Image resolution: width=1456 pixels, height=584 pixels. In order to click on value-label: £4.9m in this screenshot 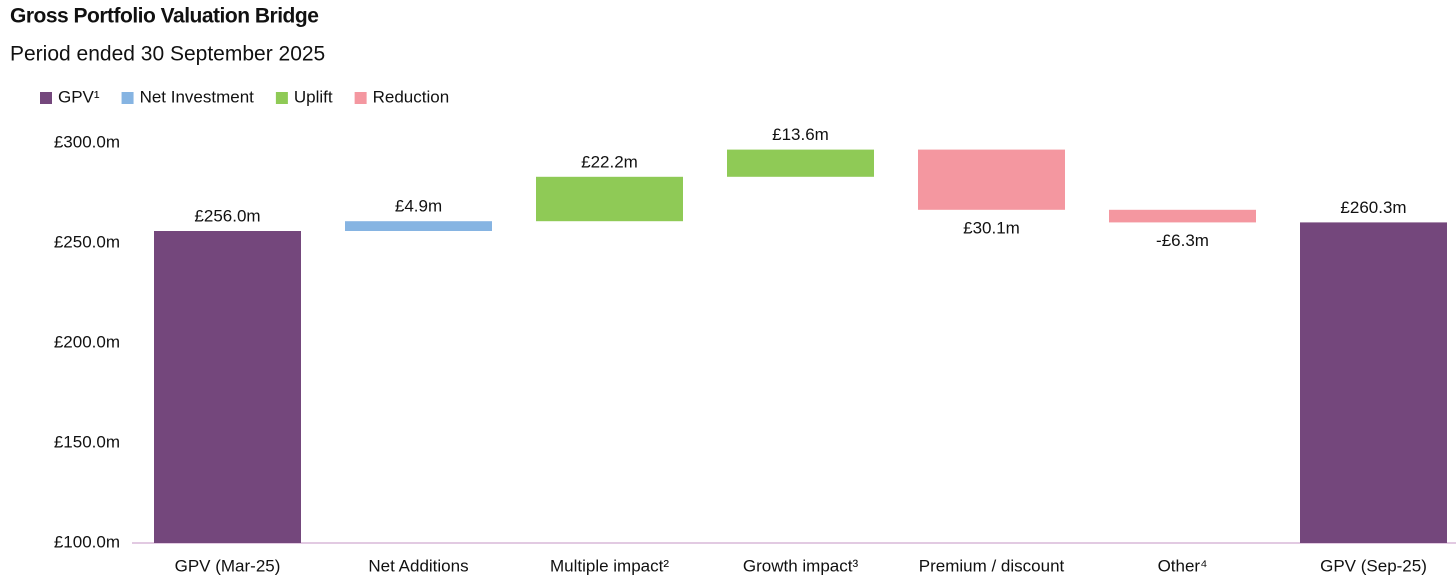, I will do `click(418, 206)`.